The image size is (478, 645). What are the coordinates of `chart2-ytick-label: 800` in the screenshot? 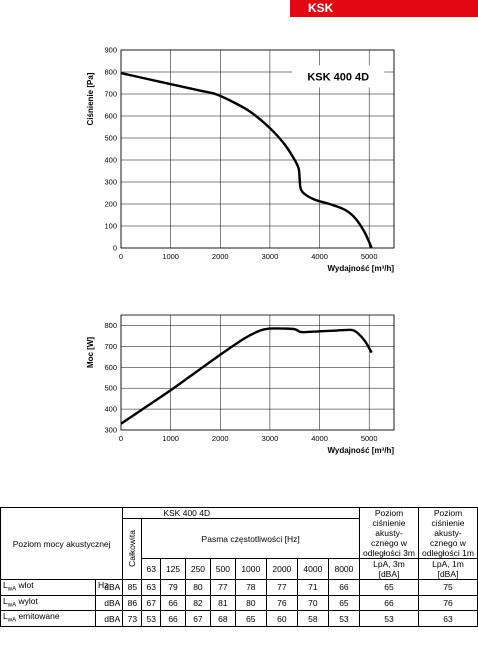 It's located at (110, 325).